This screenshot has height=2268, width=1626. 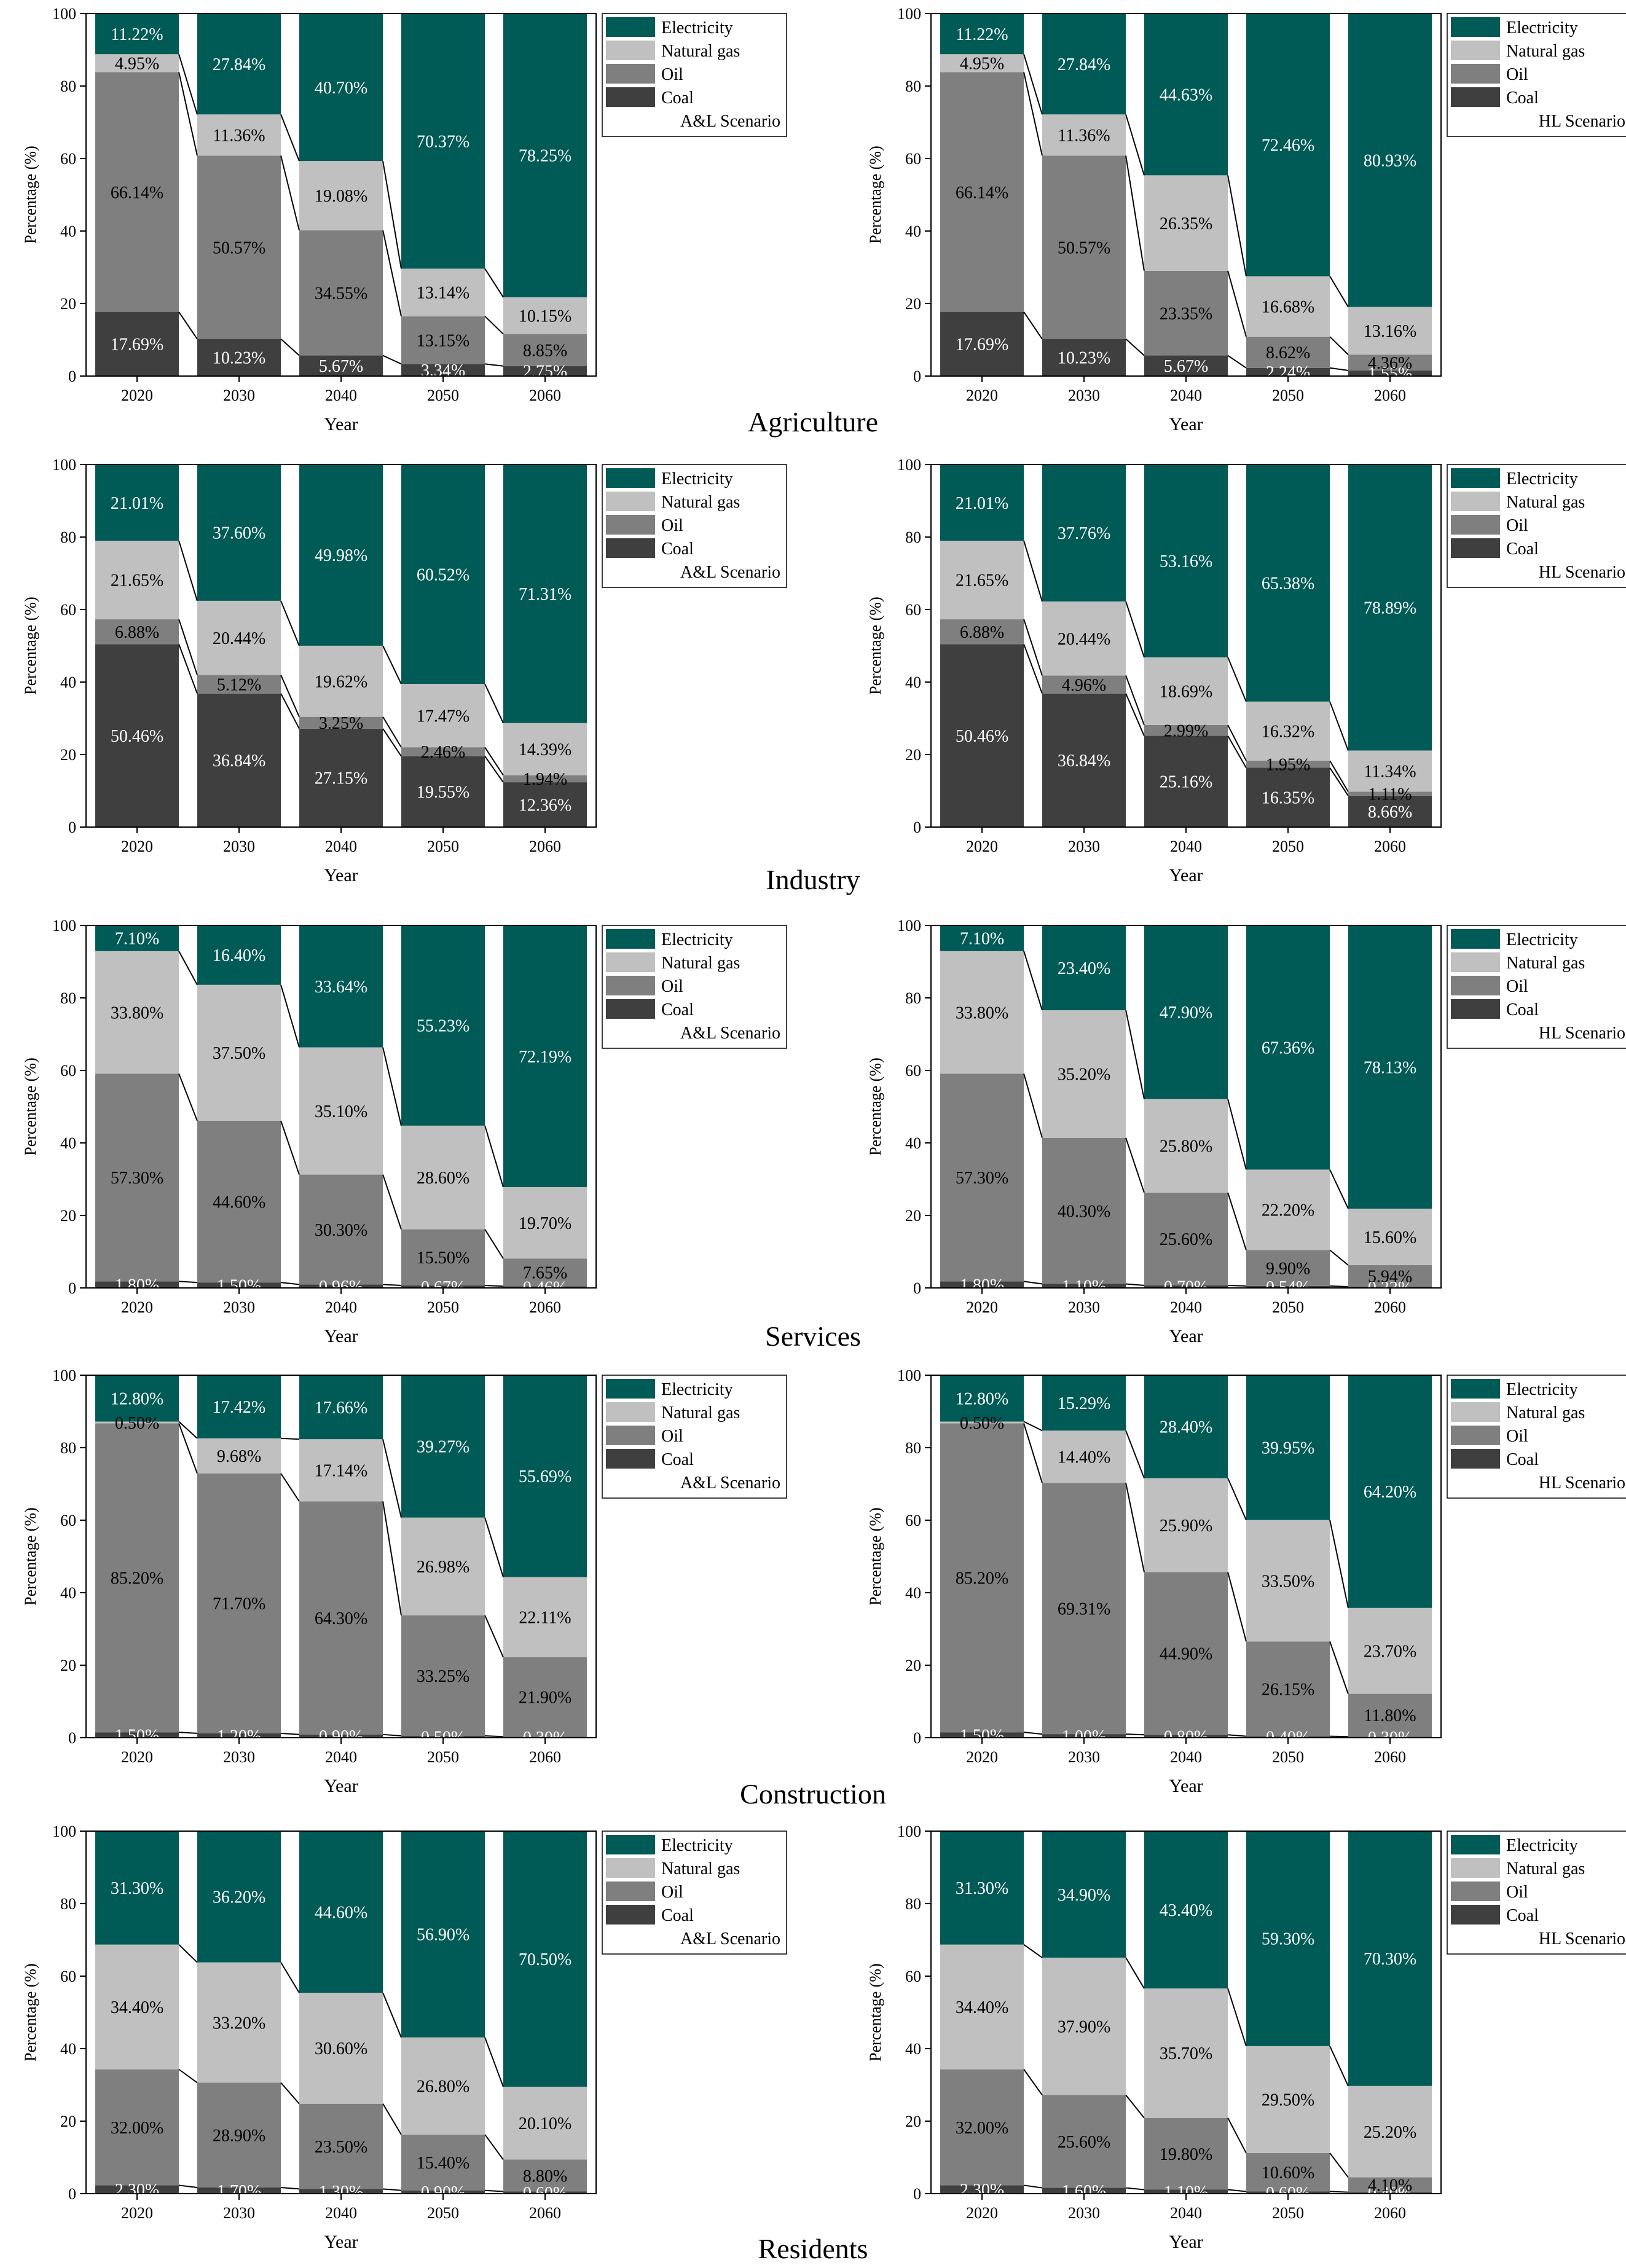 I want to click on legend-swatch-coal, so click(x=631, y=1009).